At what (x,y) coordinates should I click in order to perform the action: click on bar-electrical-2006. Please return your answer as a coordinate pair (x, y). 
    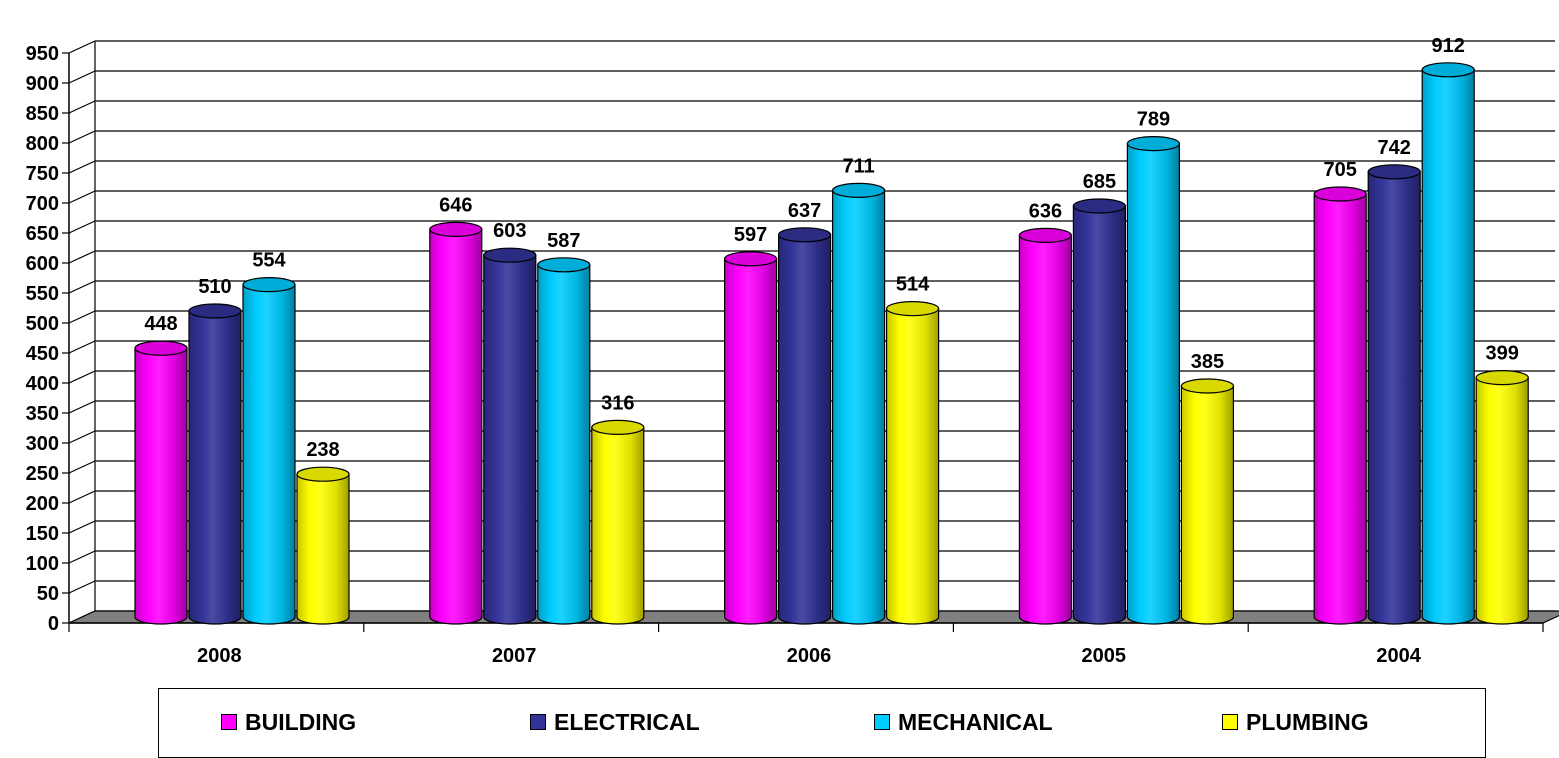
    Looking at the image, I should click on (804, 426).